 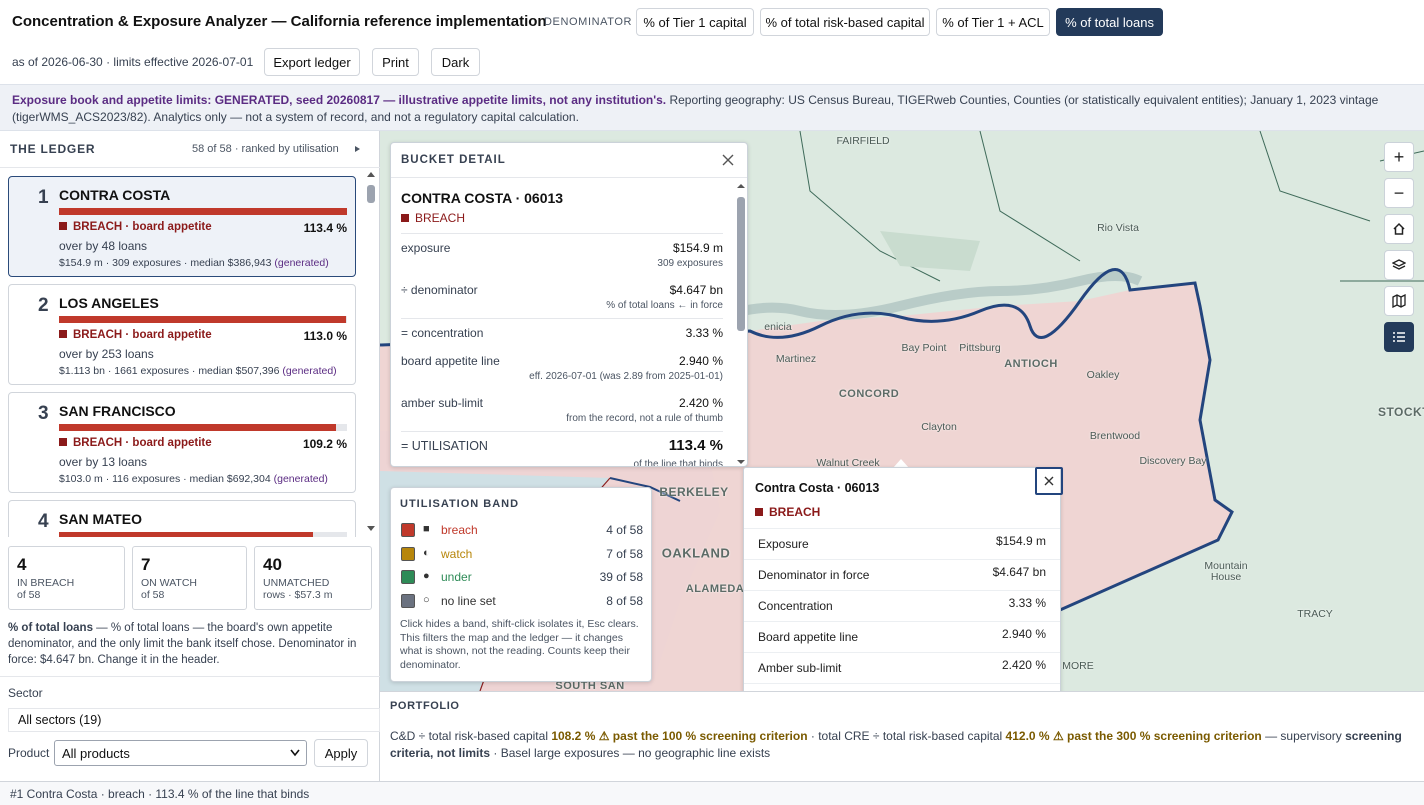 I want to click on place-label: Pittsburg, so click(x=980, y=348).